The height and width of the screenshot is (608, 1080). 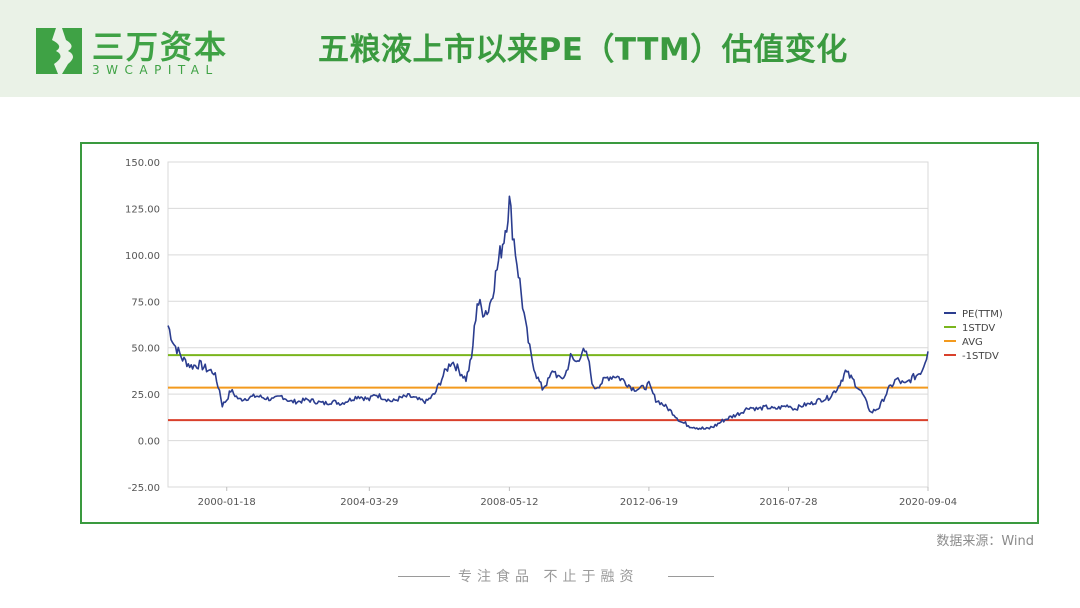 What do you see at coordinates (145, 395) in the screenshot?
I see `y-tick-label: 25.00` at bounding box center [145, 395].